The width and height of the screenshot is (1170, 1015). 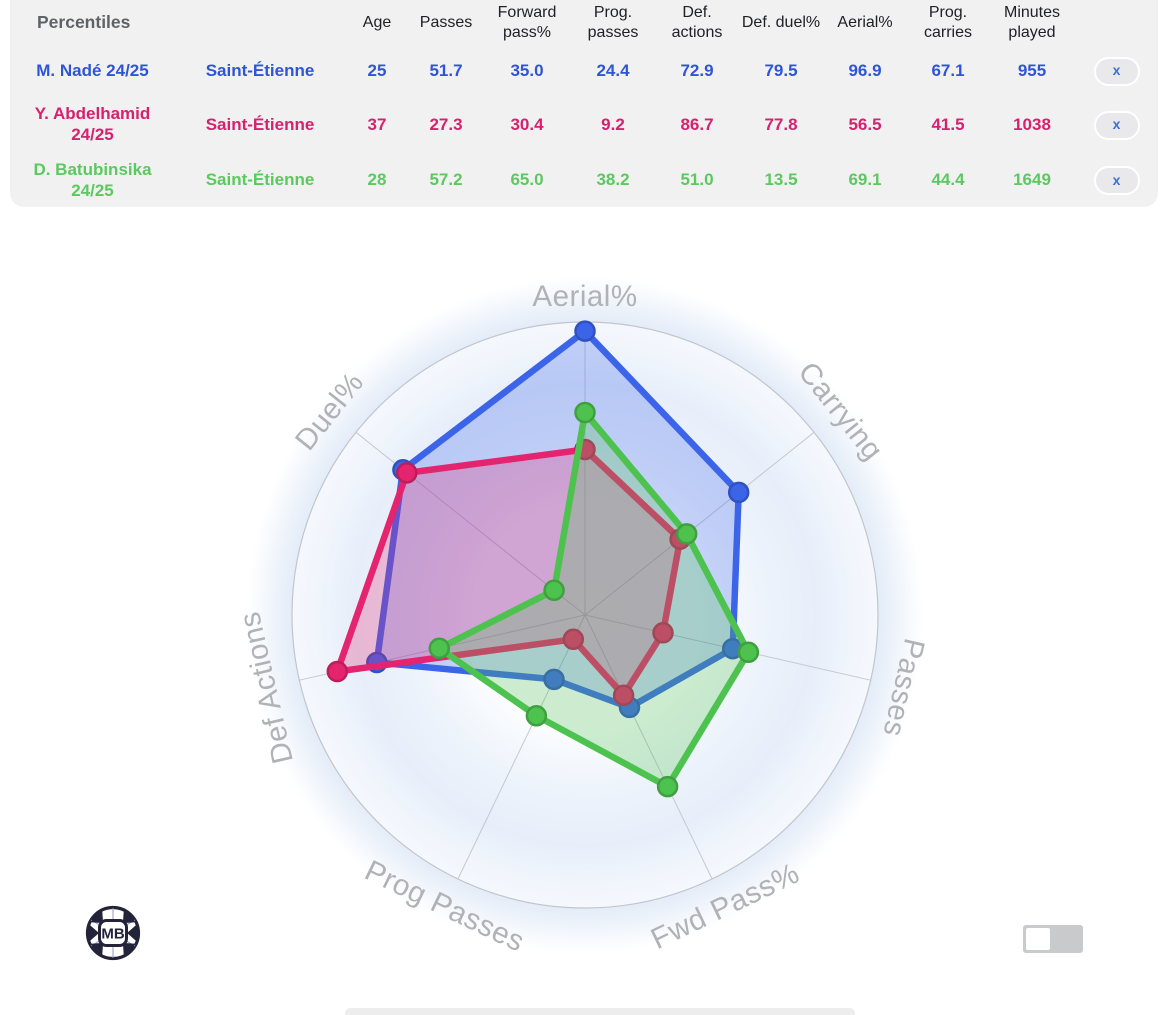 I want to click on player-value-passes: 51.7, so click(x=446, y=70).